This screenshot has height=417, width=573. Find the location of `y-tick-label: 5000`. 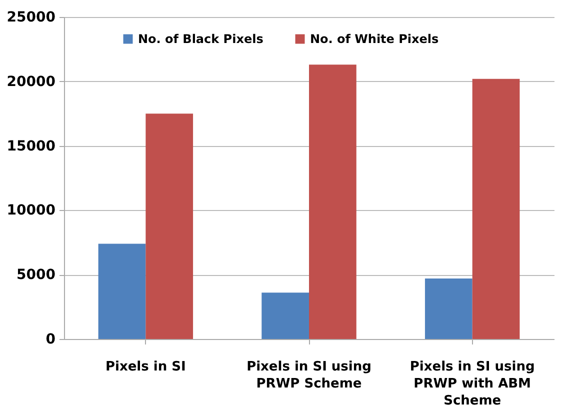

y-tick-label: 5000 is located at coordinates (36, 275).